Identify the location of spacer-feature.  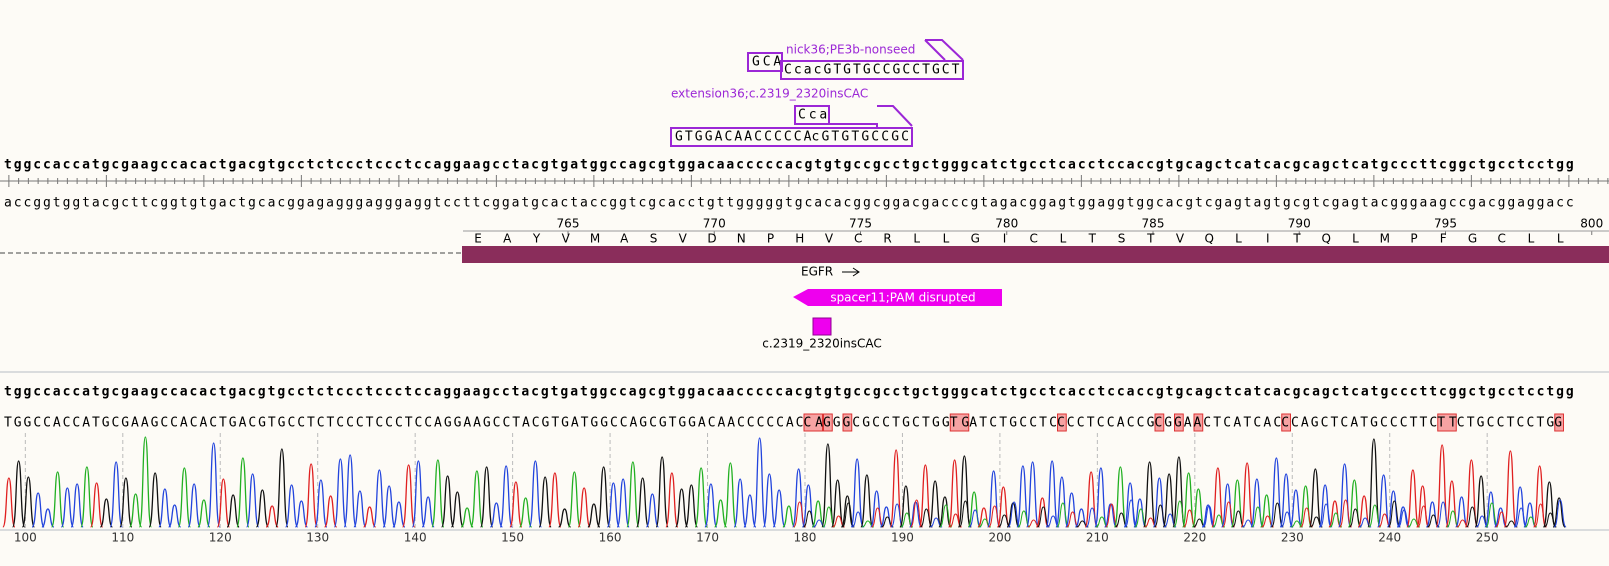
(897, 297).